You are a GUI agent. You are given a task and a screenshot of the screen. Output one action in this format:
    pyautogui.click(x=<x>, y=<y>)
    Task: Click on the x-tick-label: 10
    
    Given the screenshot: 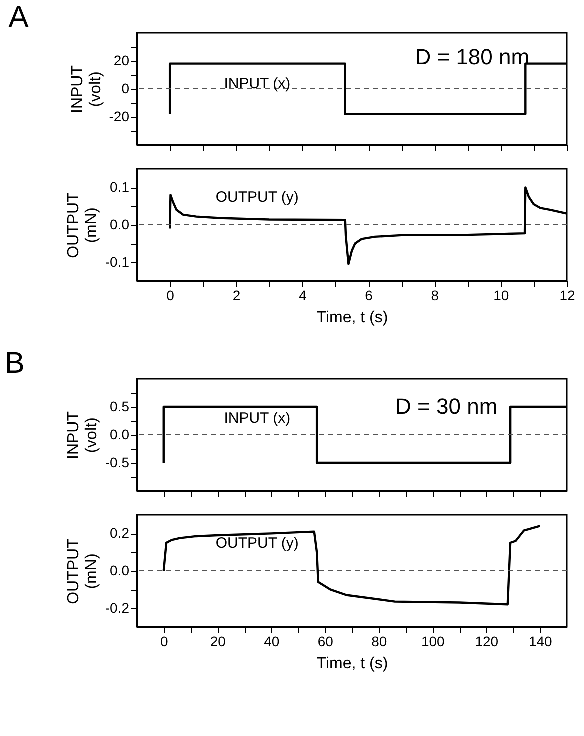 What is the action you would take?
    pyautogui.click(x=502, y=296)
    